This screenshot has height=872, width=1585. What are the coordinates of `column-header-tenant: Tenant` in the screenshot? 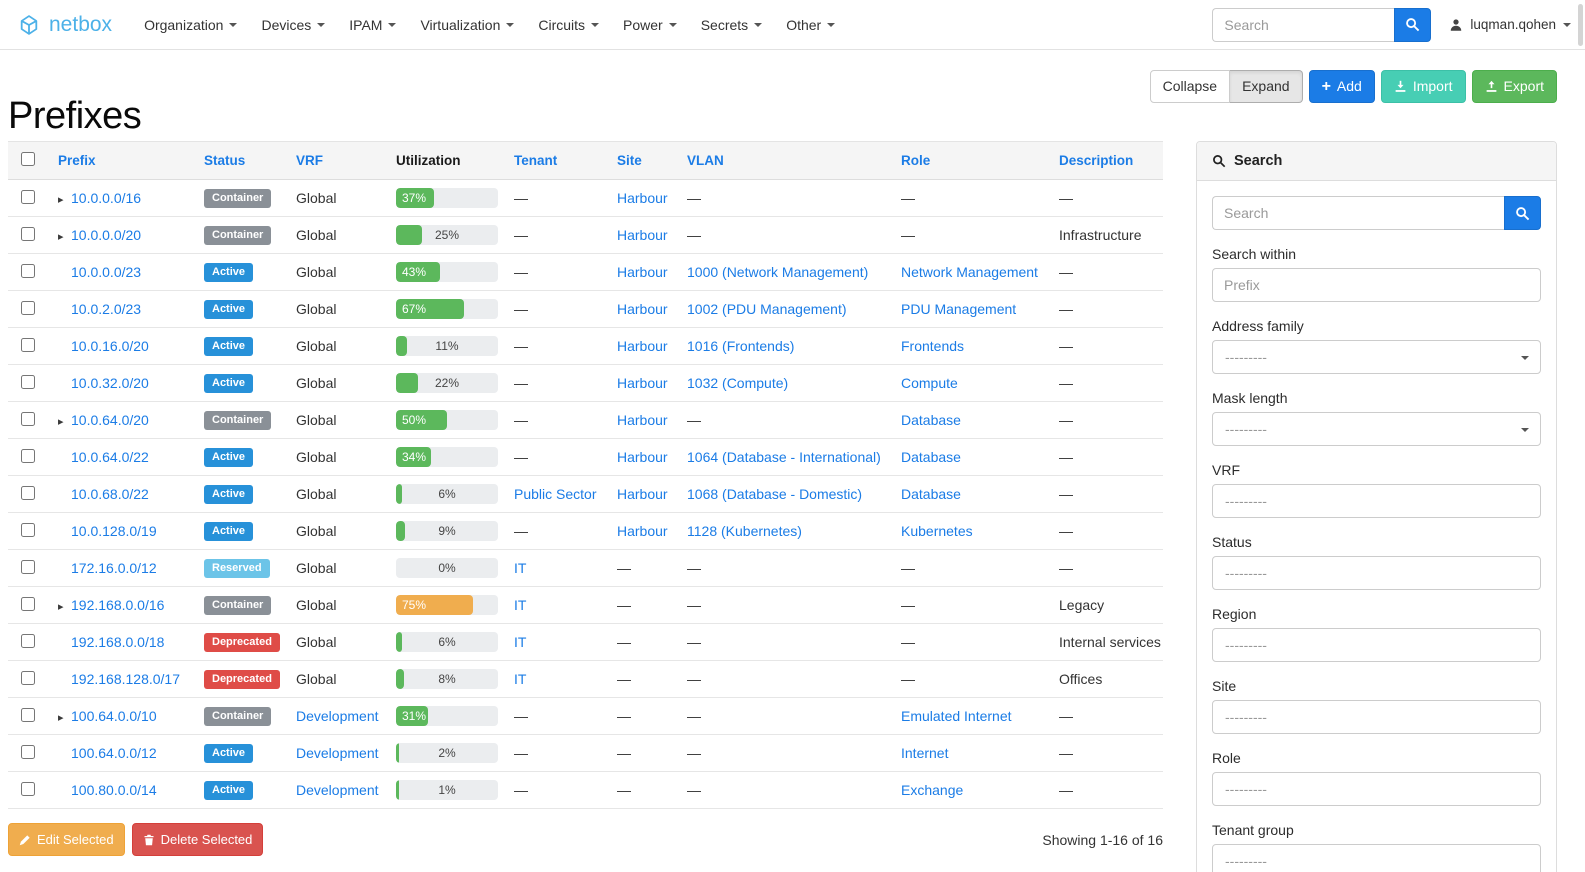 It's located at (557, 160).